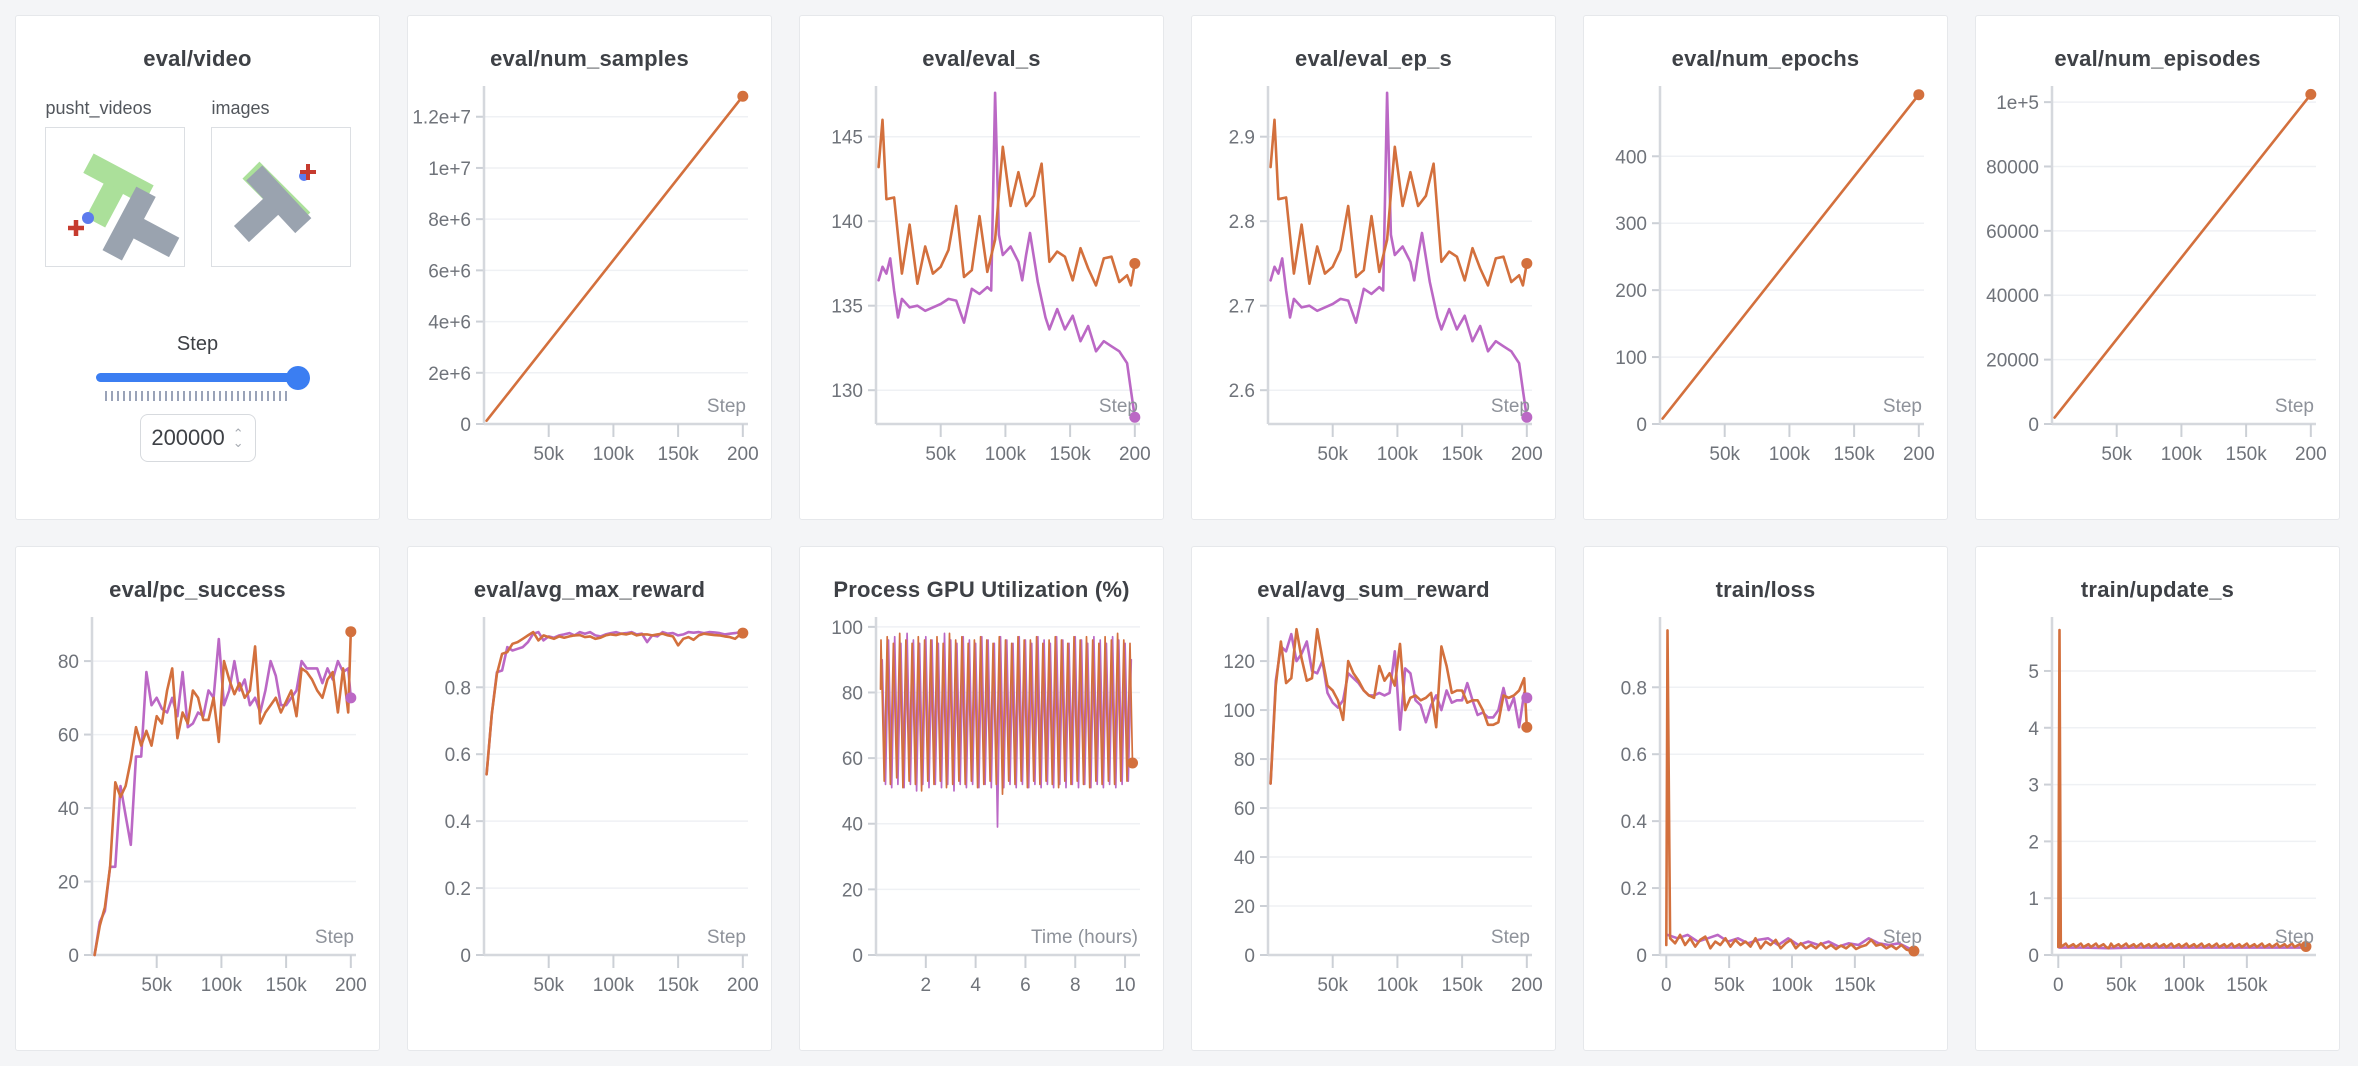  Describe the element at coordinates (981, 815) in the screenshot. I see `chart-gpu-utilization: 0 20 40 60 80 100 2 4 6 8 10 Time (hours)` at that location.